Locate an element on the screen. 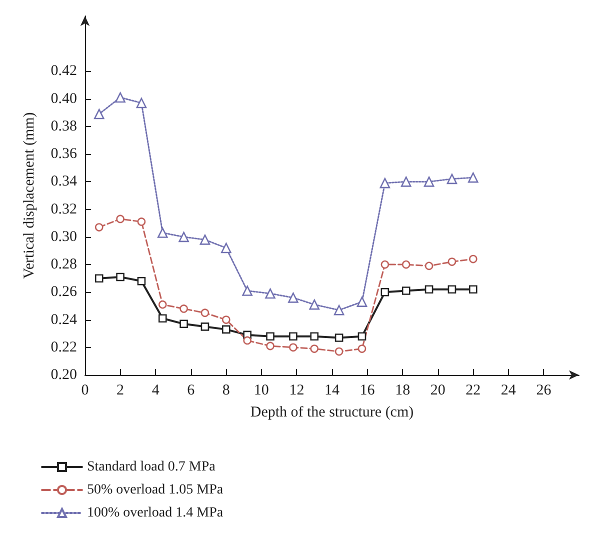  x-tick-label: 6 is located at coordinates (191, 390).